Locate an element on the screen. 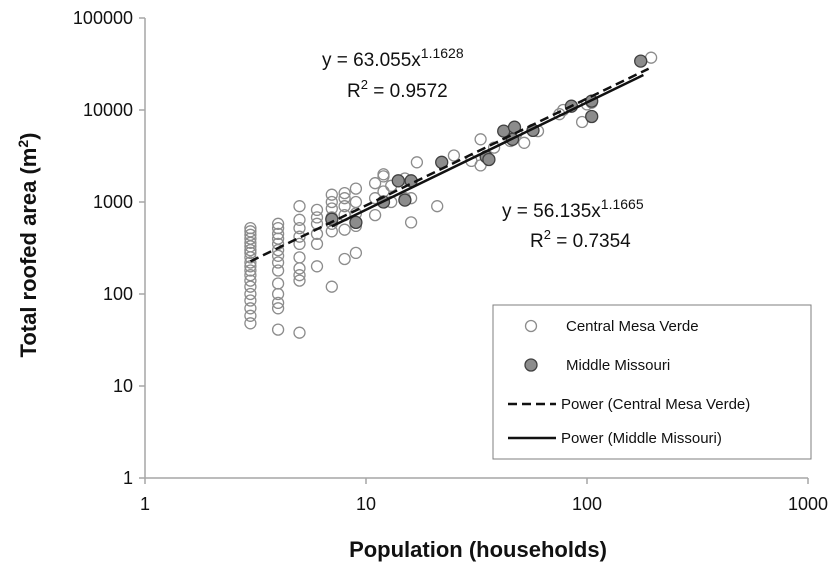  r2-mesa-verde-value: = 0.9572 is located at coordinates (408, 91).